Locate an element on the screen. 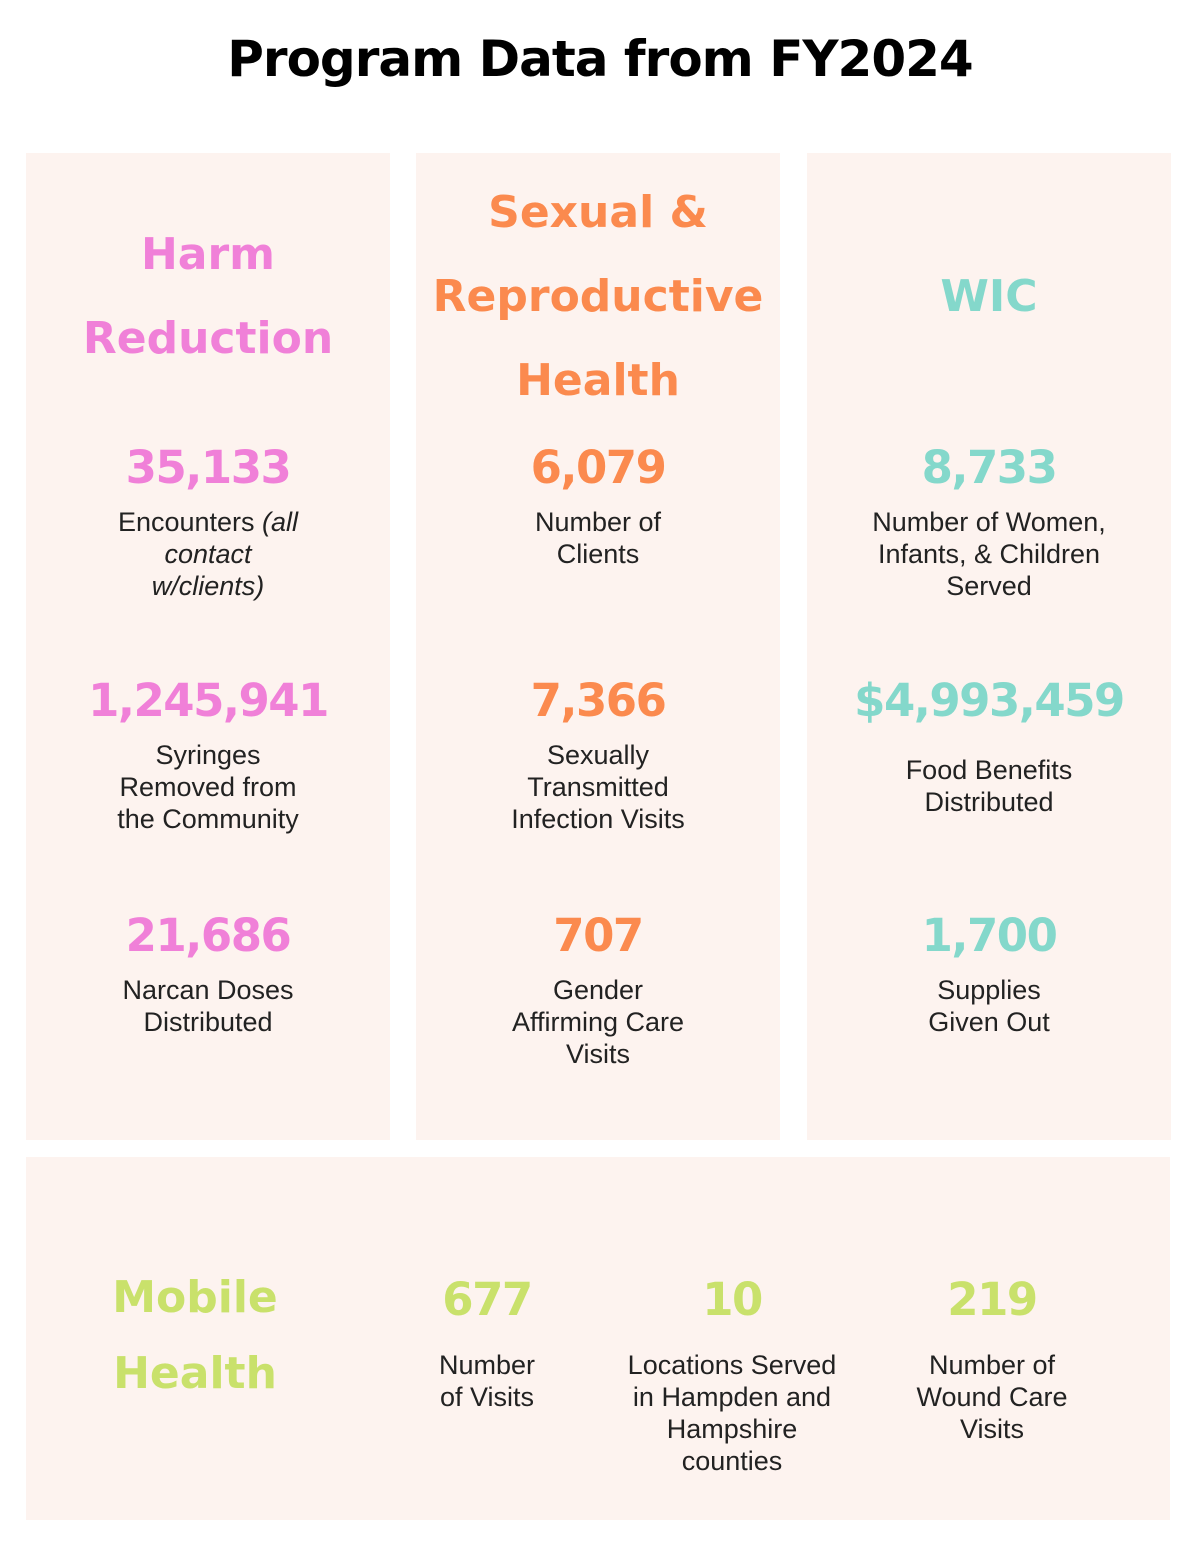 Image resolution: width=1200 pixels, height=1553 pixels. stat-label: Number of Clients is located at coordinates (598, 538).